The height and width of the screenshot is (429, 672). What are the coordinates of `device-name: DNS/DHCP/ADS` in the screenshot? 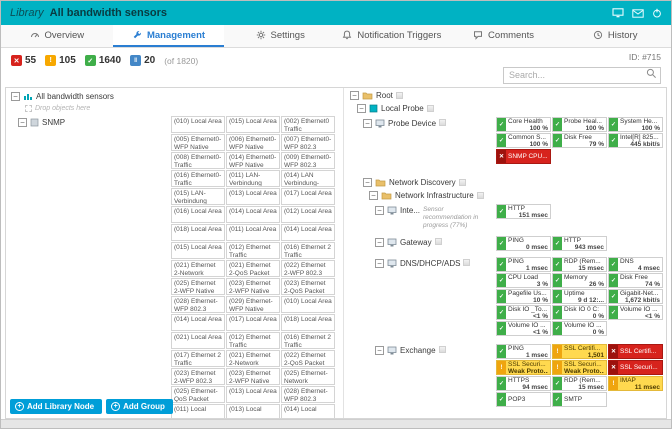 It's located at (430, 264).